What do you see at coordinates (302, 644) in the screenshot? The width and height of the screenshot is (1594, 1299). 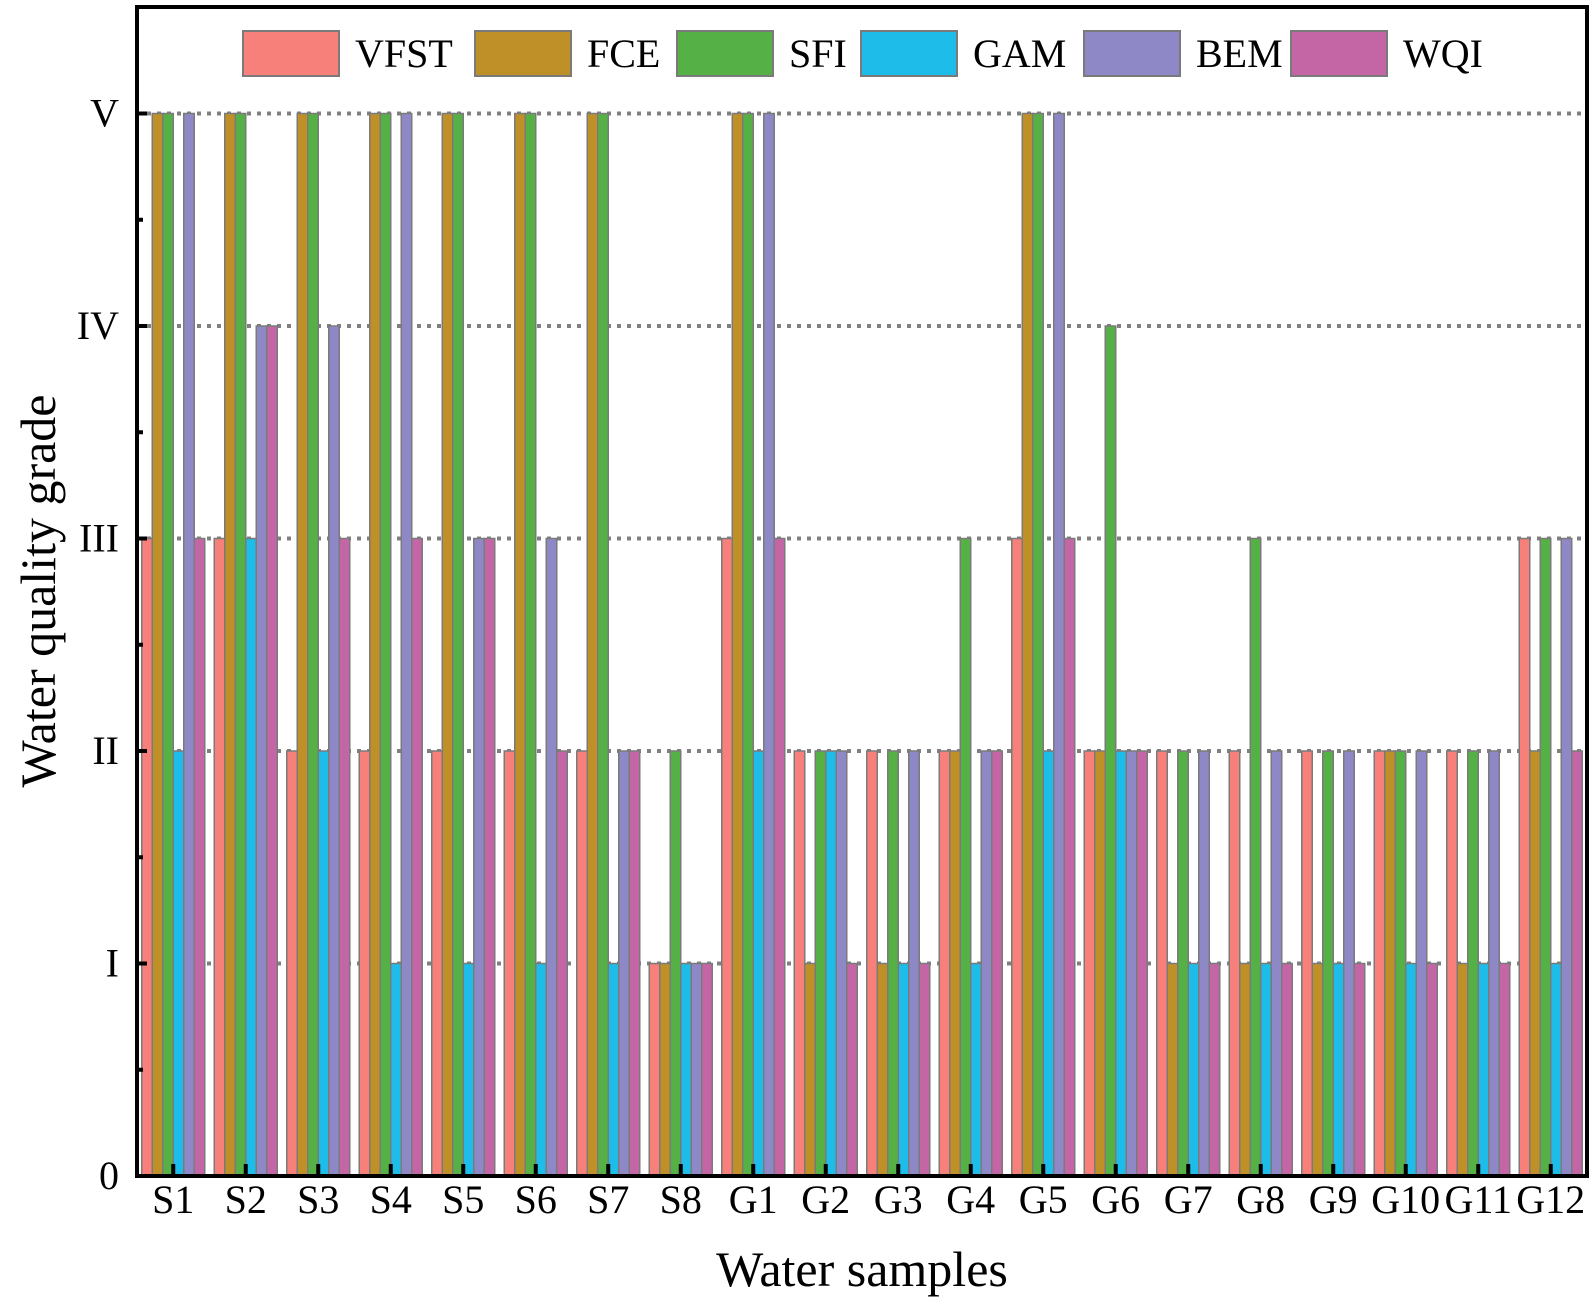 I see `bar-fce-s3` at bounding box center [302, 644].